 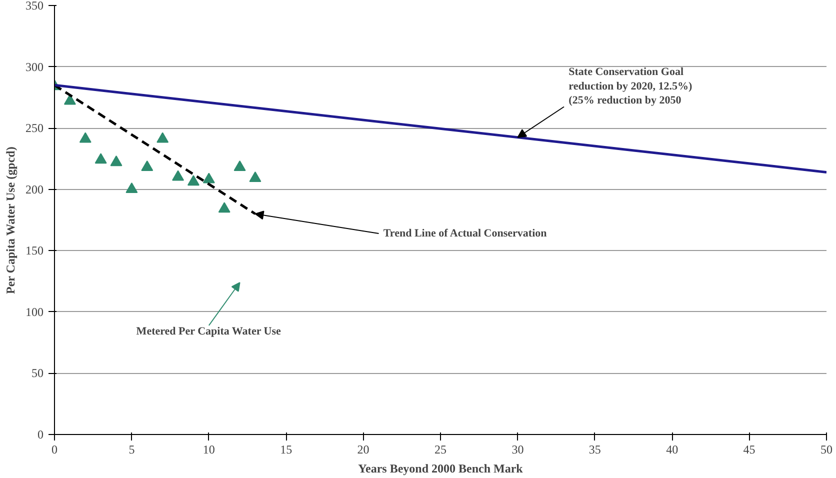 I want to click on y-tick-label: 150, so click(x=35, y=251).